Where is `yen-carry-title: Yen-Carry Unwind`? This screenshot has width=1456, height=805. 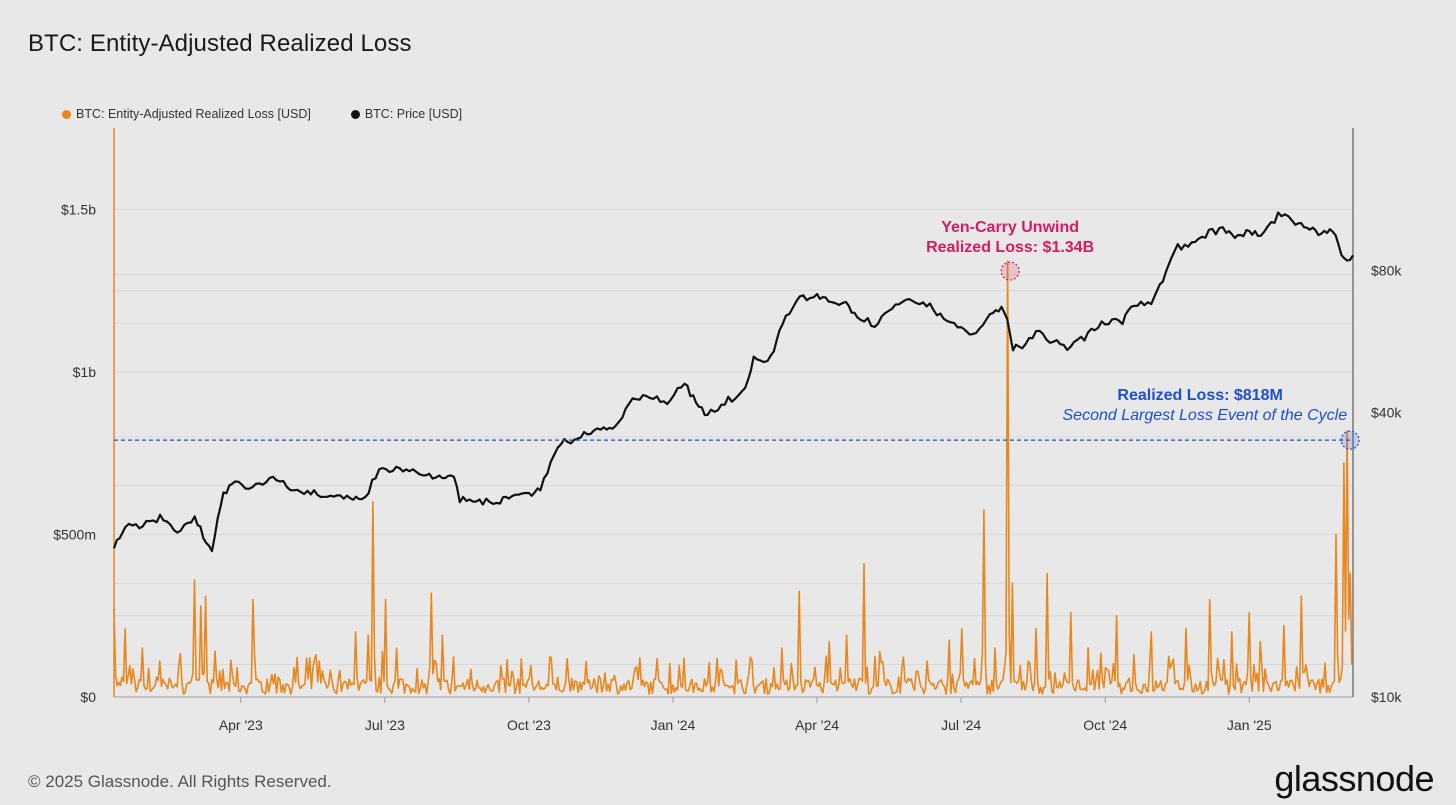
yen-carry-title: Yen-Carry Unwind is located at coordinates (1010, 227).